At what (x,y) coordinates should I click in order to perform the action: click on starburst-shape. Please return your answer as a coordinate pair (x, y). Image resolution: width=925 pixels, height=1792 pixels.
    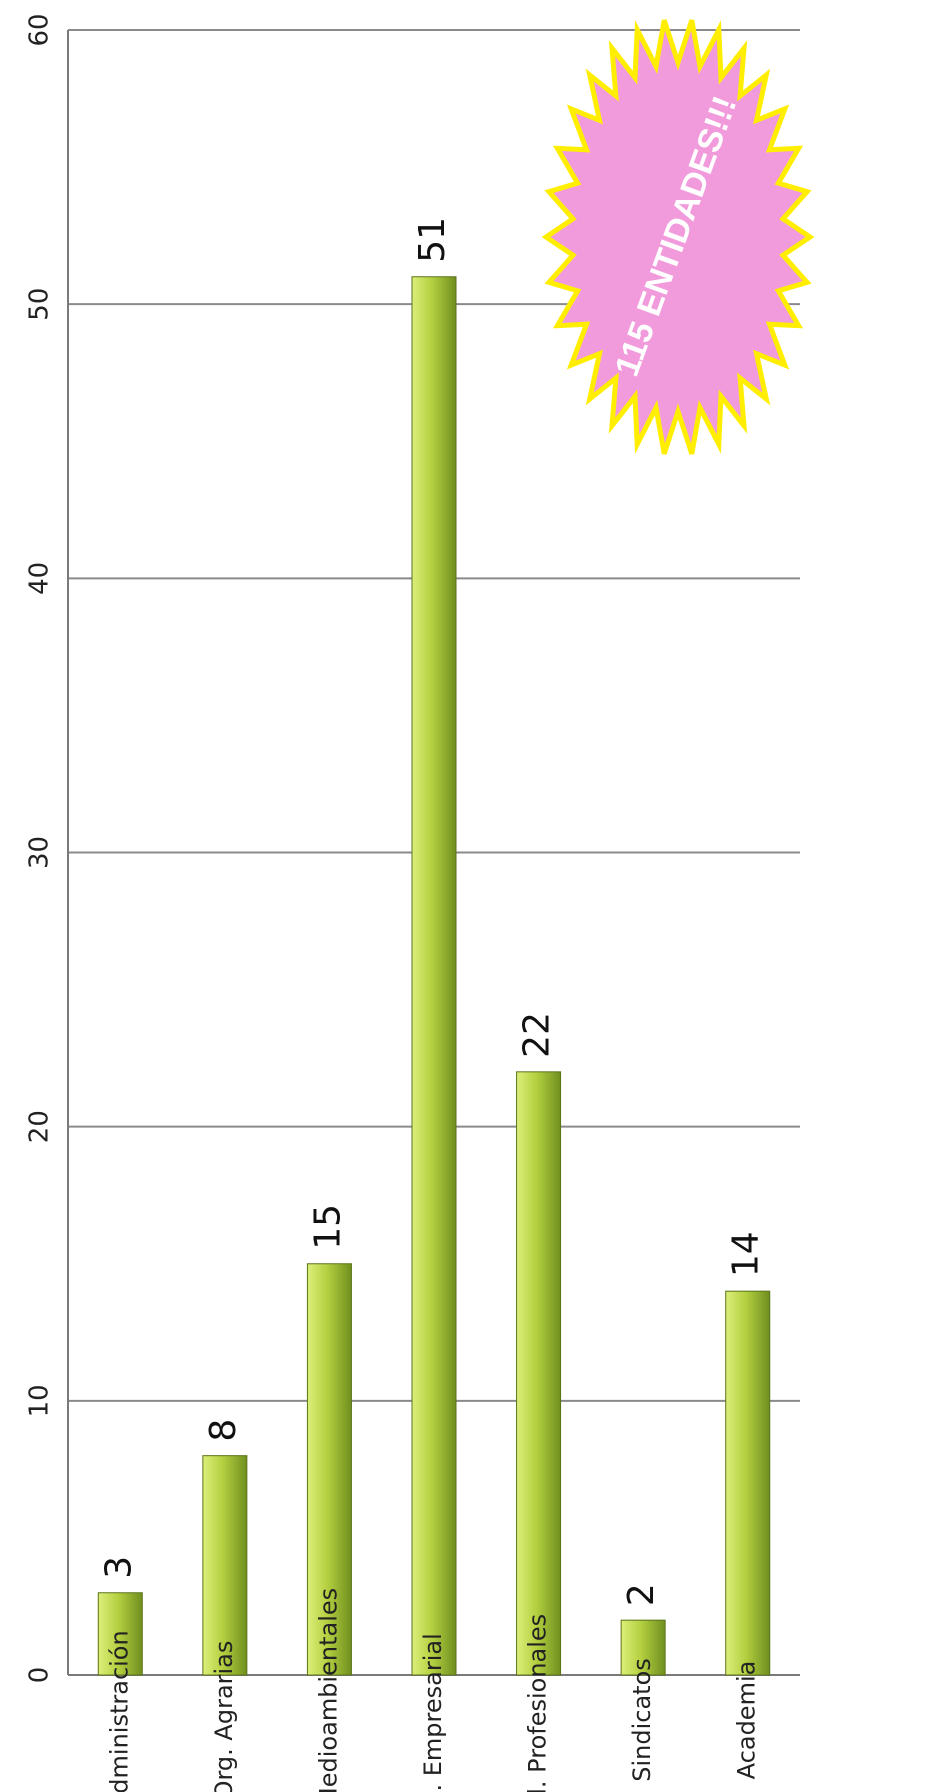
    Looking at the image, I should click on (678, 237).